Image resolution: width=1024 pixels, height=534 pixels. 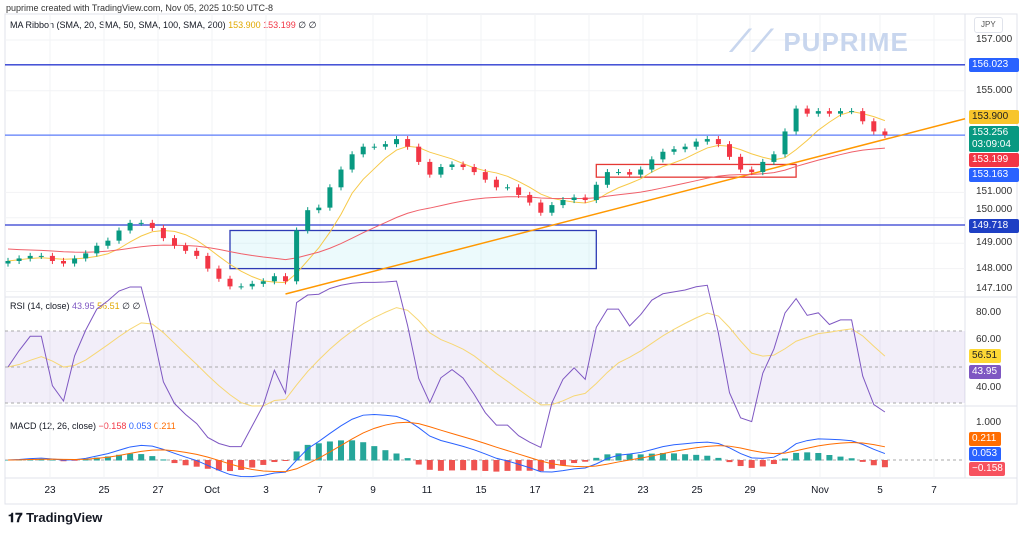 I want to click on rsi-label: 43.95, so click(x=985, y=372).